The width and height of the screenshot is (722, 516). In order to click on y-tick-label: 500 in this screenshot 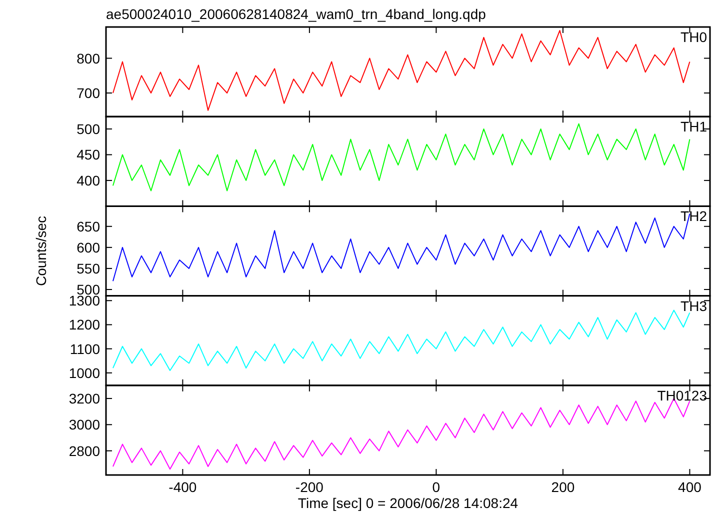, I will do `click(88, 128)`.